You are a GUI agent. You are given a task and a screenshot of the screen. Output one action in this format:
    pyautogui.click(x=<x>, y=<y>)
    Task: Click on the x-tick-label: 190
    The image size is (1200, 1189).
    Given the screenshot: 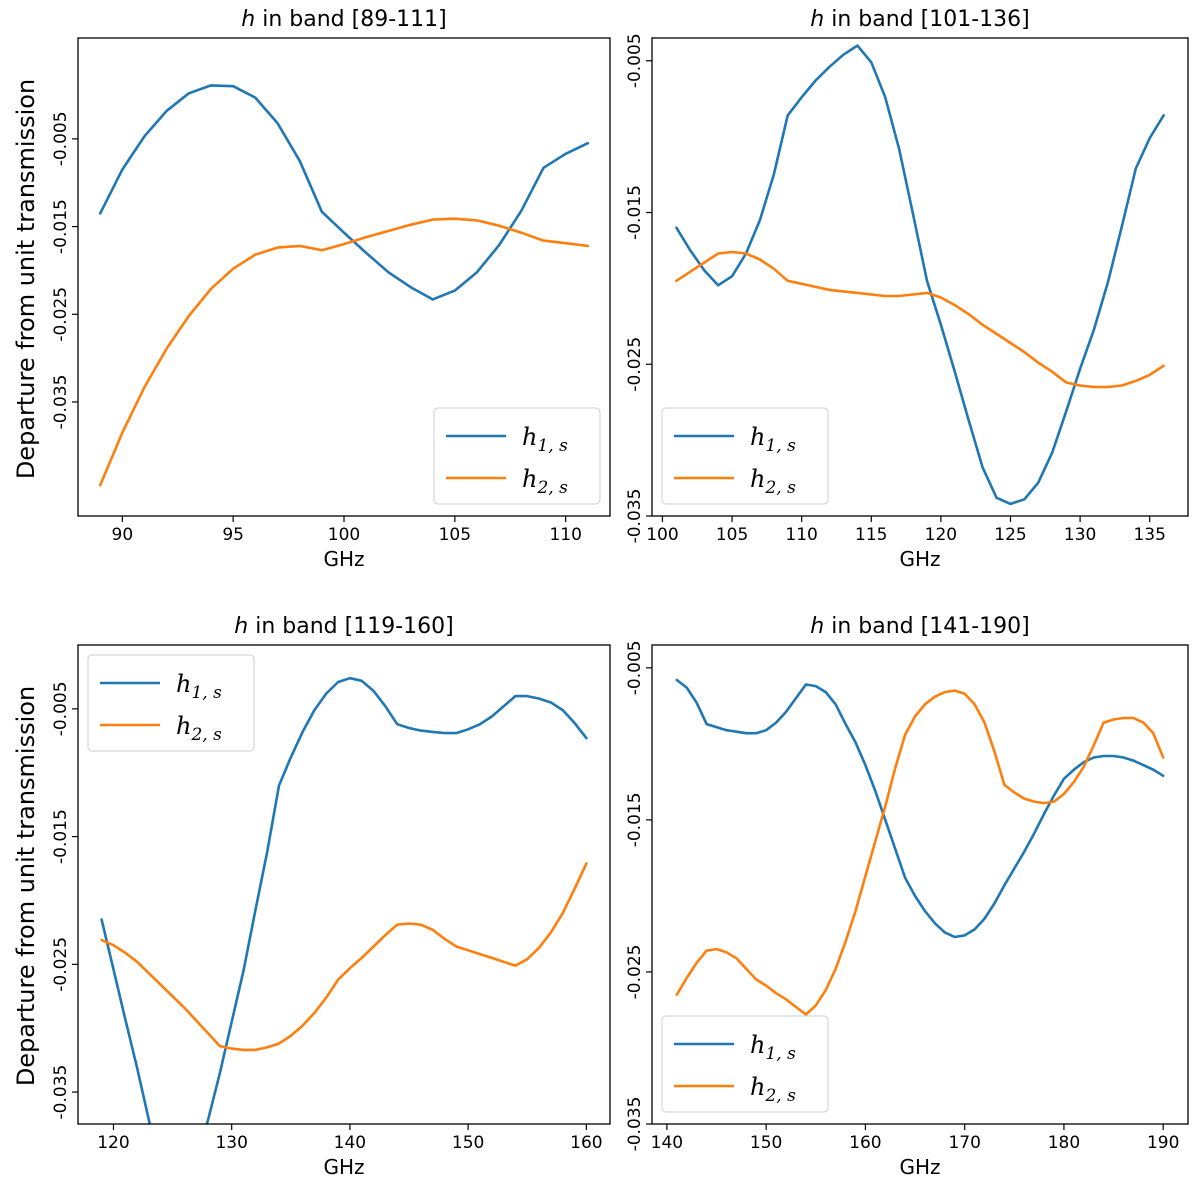 What is the action you would take?
    pyautogui.click(x=1163, y=1143)
    